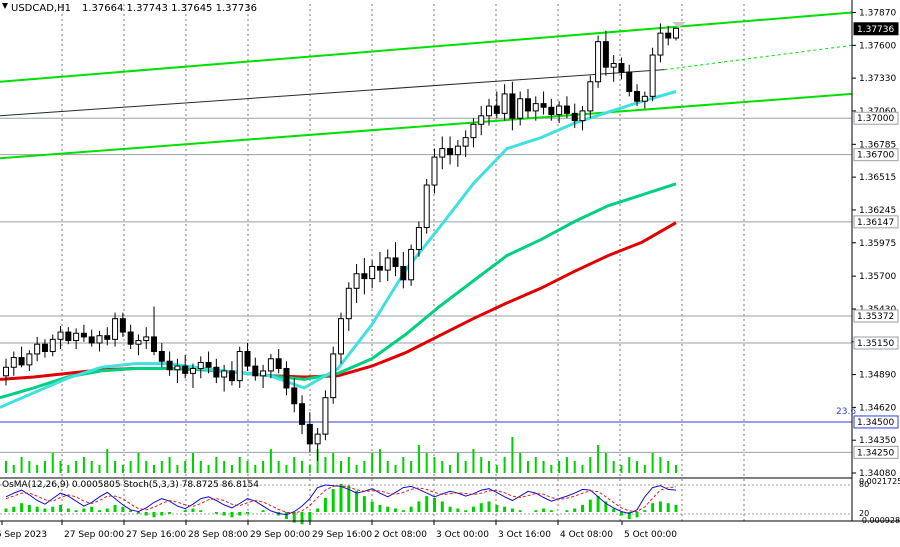 The height and width of the screenshot is (547, 900). I want to click on price-tag-label: 1.34500, so click(875, 423).